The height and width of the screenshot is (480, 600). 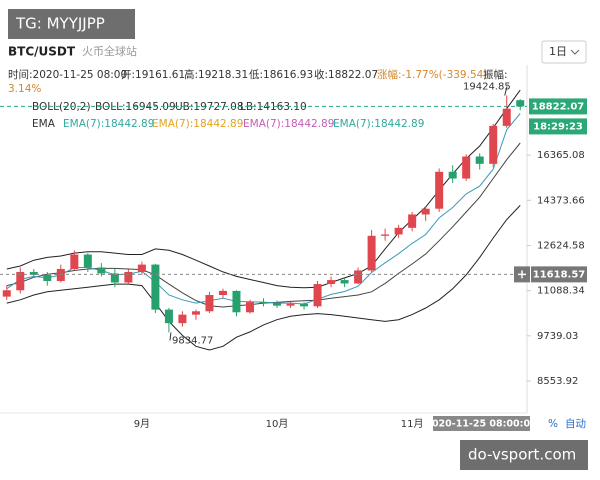 What do you see at coordinates (561, 155) in the screenshot?
I see `y-tick-label: 16365.08` at bounding box center [561, 155].